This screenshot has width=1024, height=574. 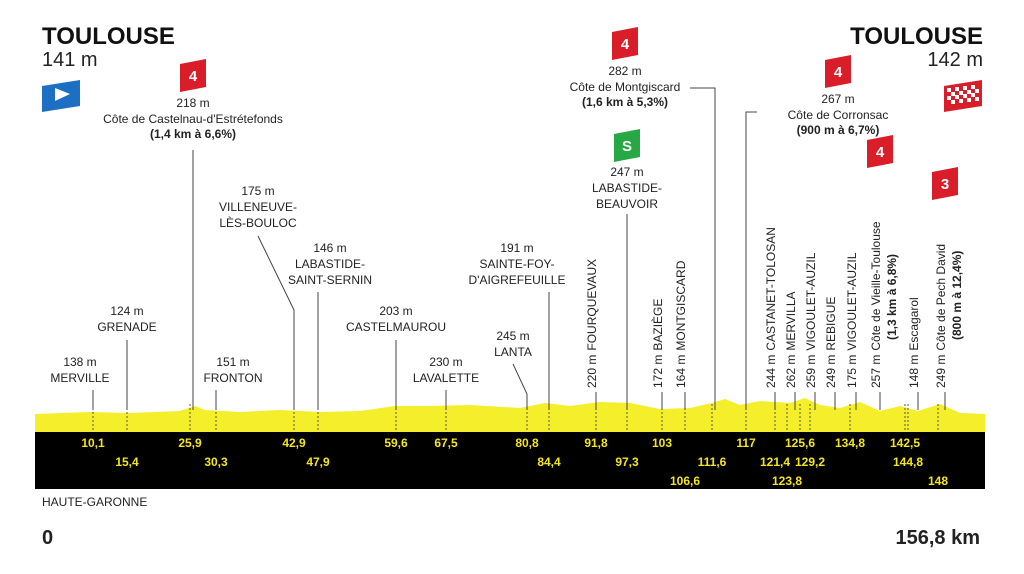 I want to click on vertical-waypoint-part: MERVILLA, so click(x=791, y=321).